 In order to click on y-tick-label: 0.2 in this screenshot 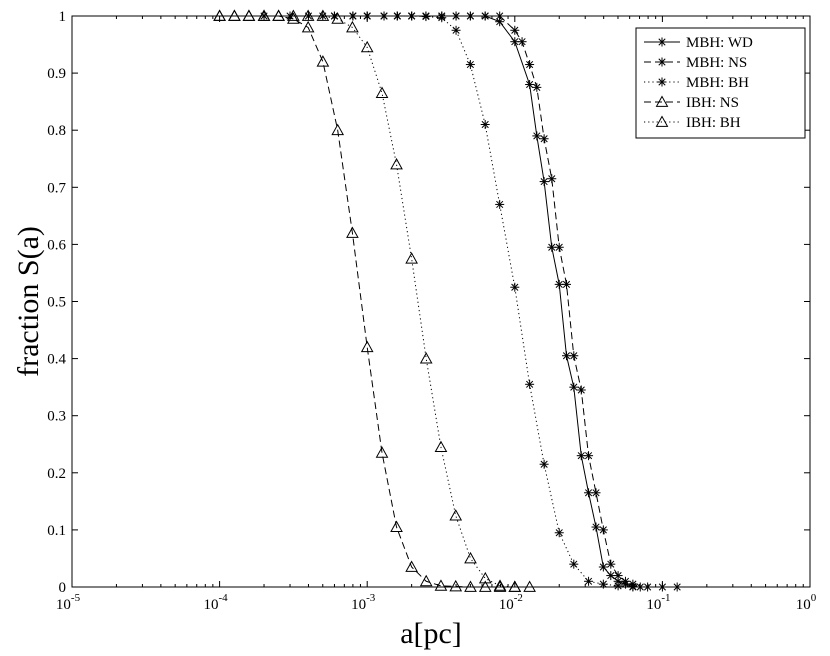, I will do `click(56, 474)`.